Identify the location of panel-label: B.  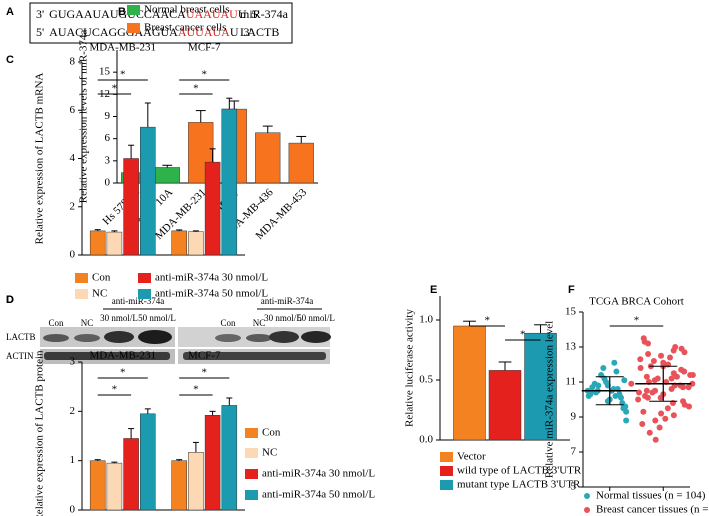
(122, 12).